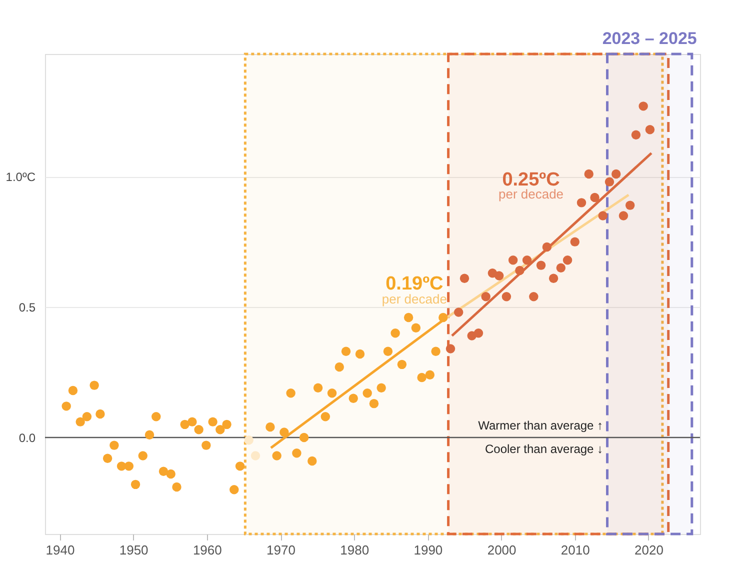 This screenshot has height=561, width=733. I want to click on x-tick-label: 1990, so click(428, 550).